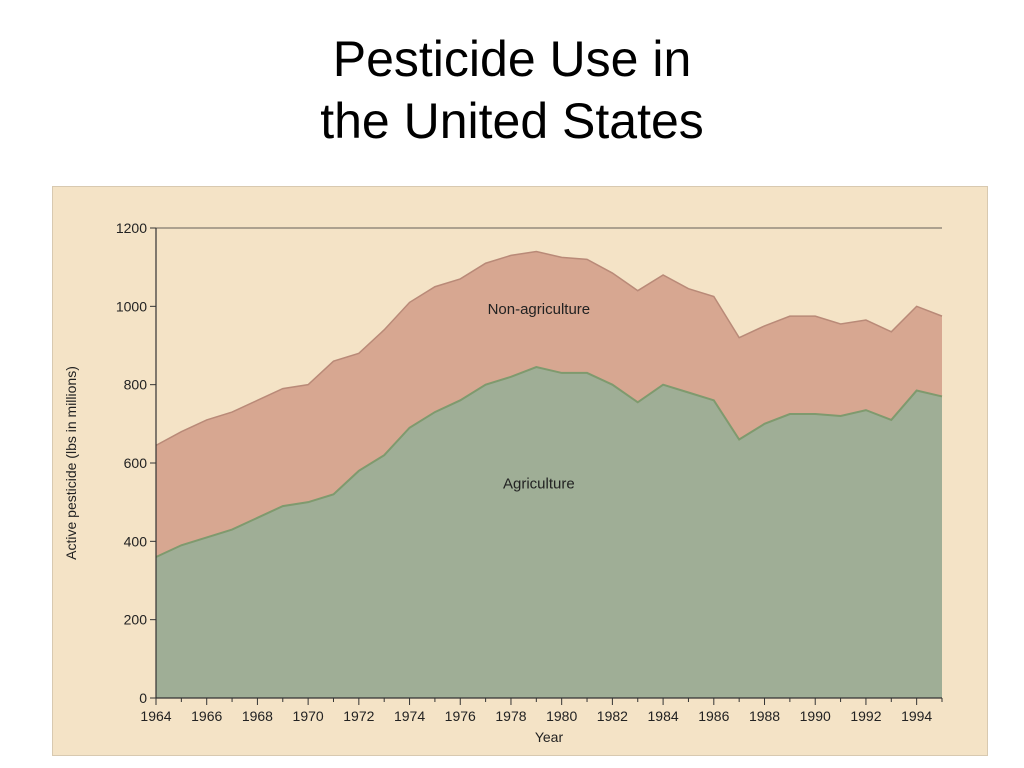  Describe the element at coordinates (136, 620) in the screenshot. I see `y-tick-label: 200` at that location.